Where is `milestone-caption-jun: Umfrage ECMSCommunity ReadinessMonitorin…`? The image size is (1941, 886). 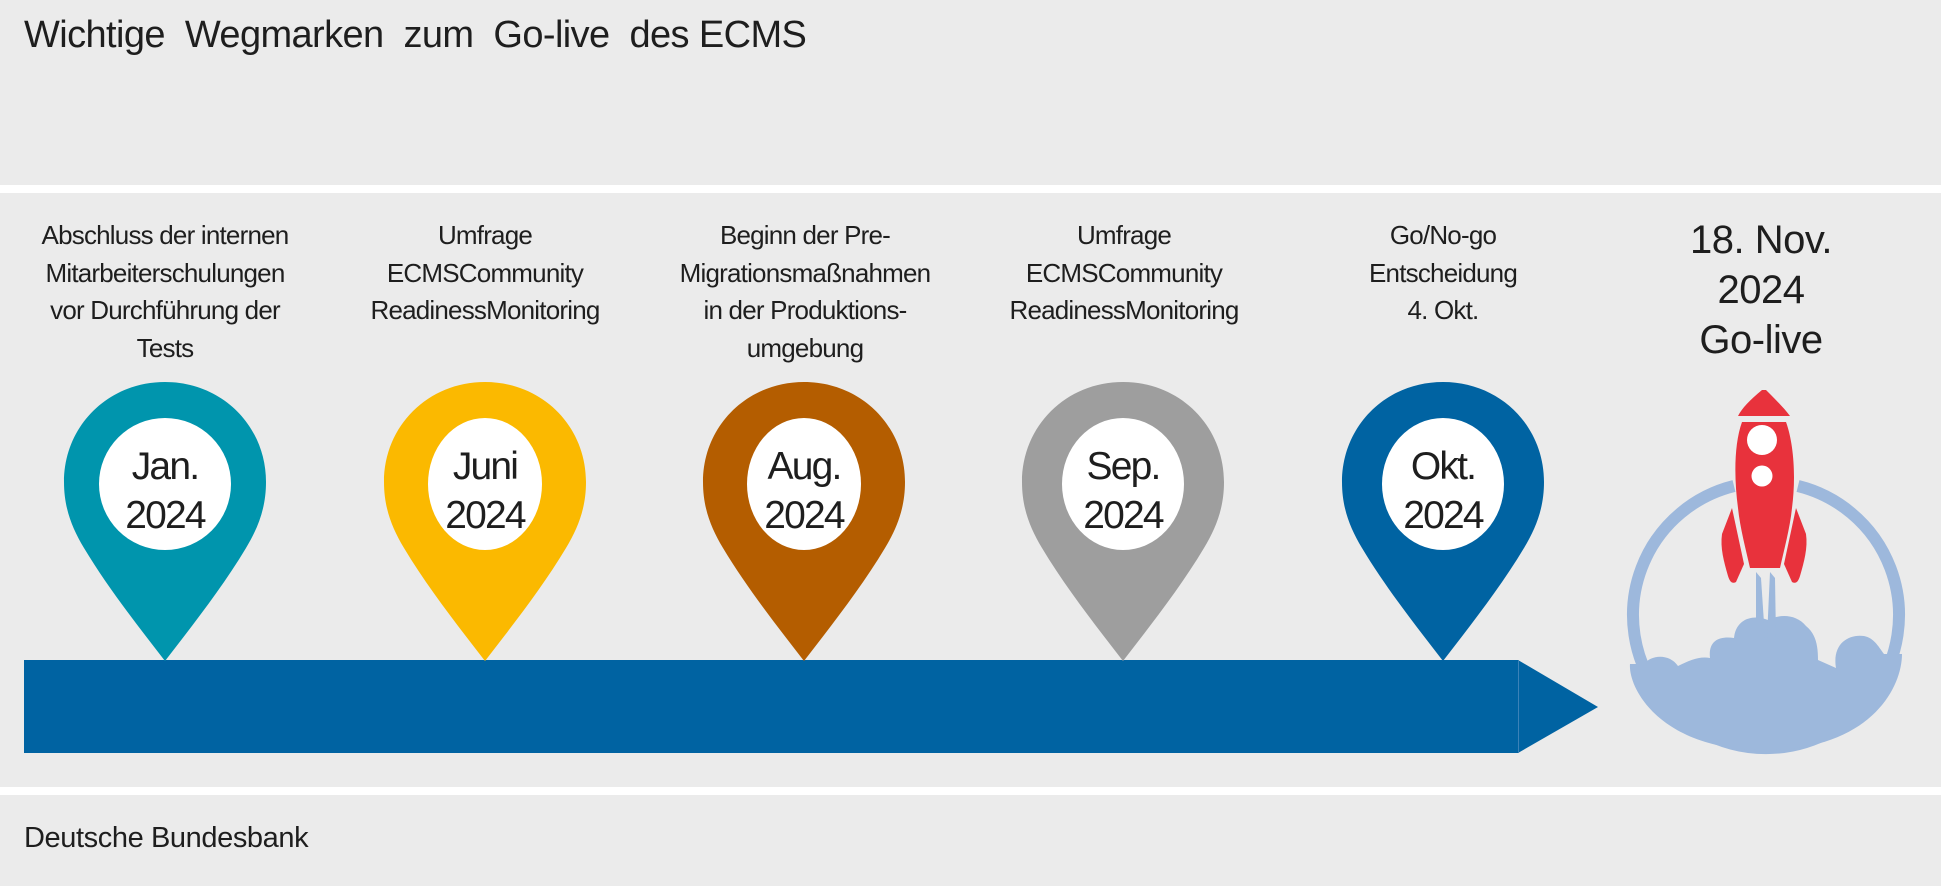 milestone-caption-jun: Umfrage ECMSCommunity ReadinessMonitorin… is located at coordinates (485, 272).